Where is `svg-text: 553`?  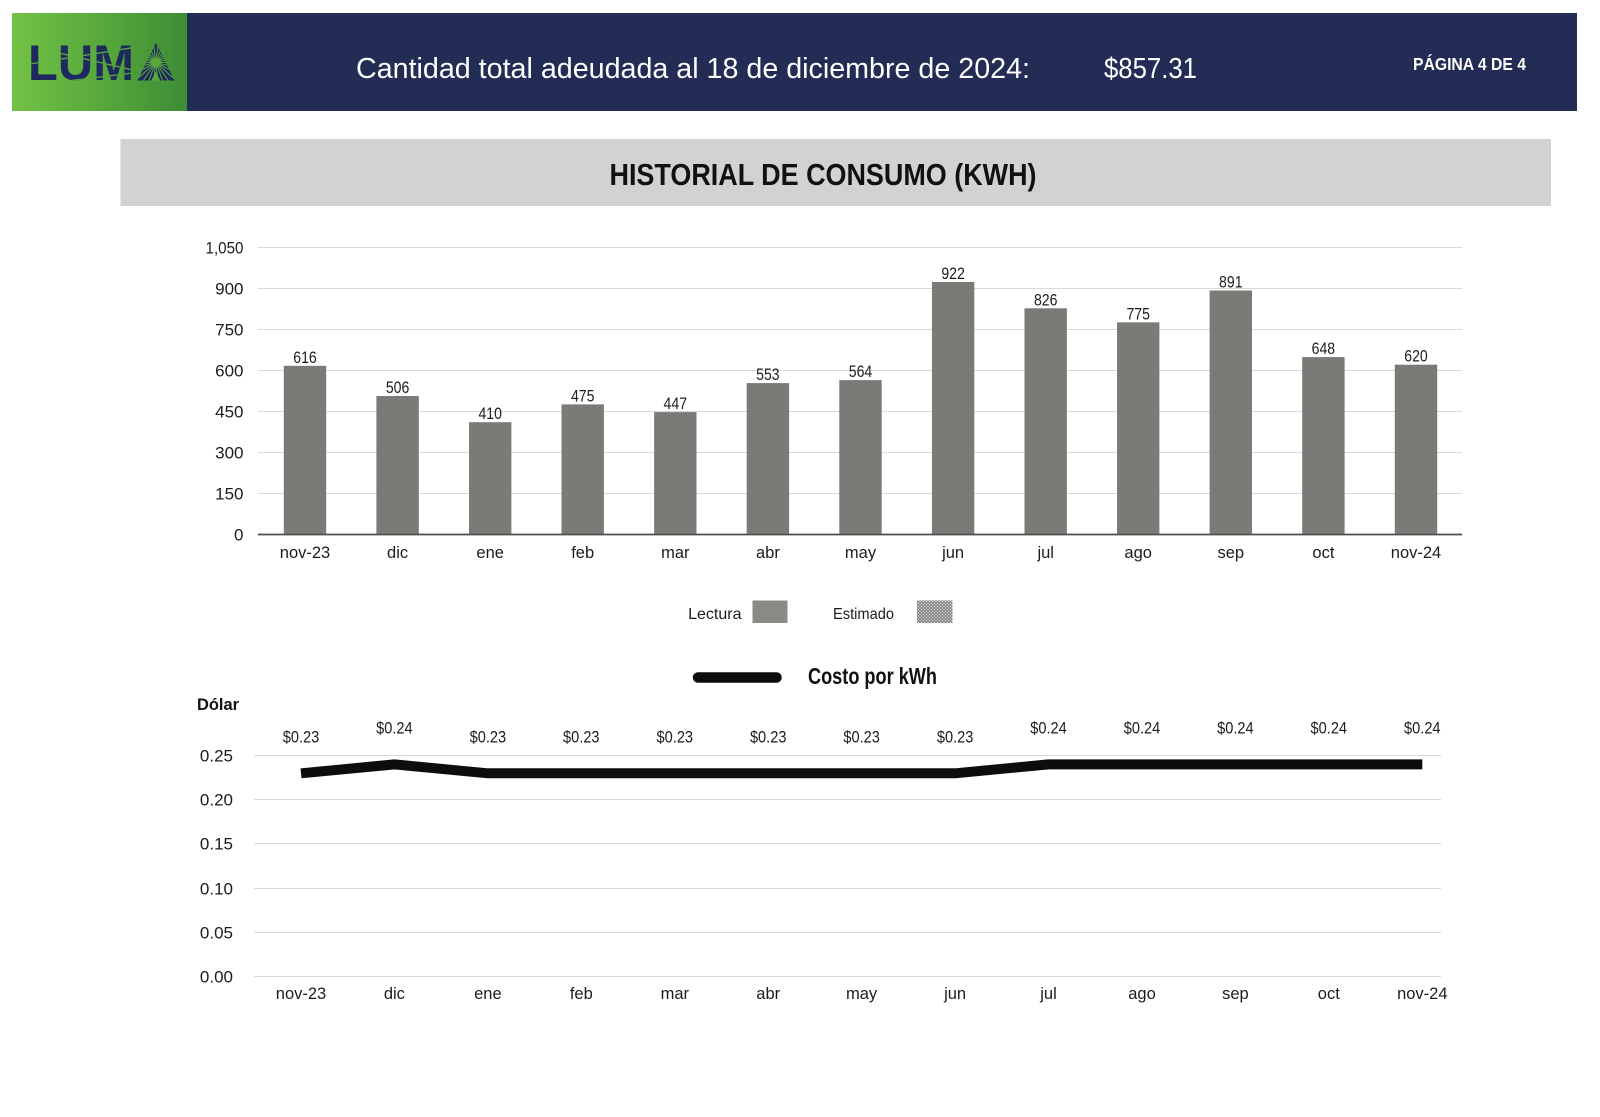 svg-text: 553 is located at coordinates (768, 375).